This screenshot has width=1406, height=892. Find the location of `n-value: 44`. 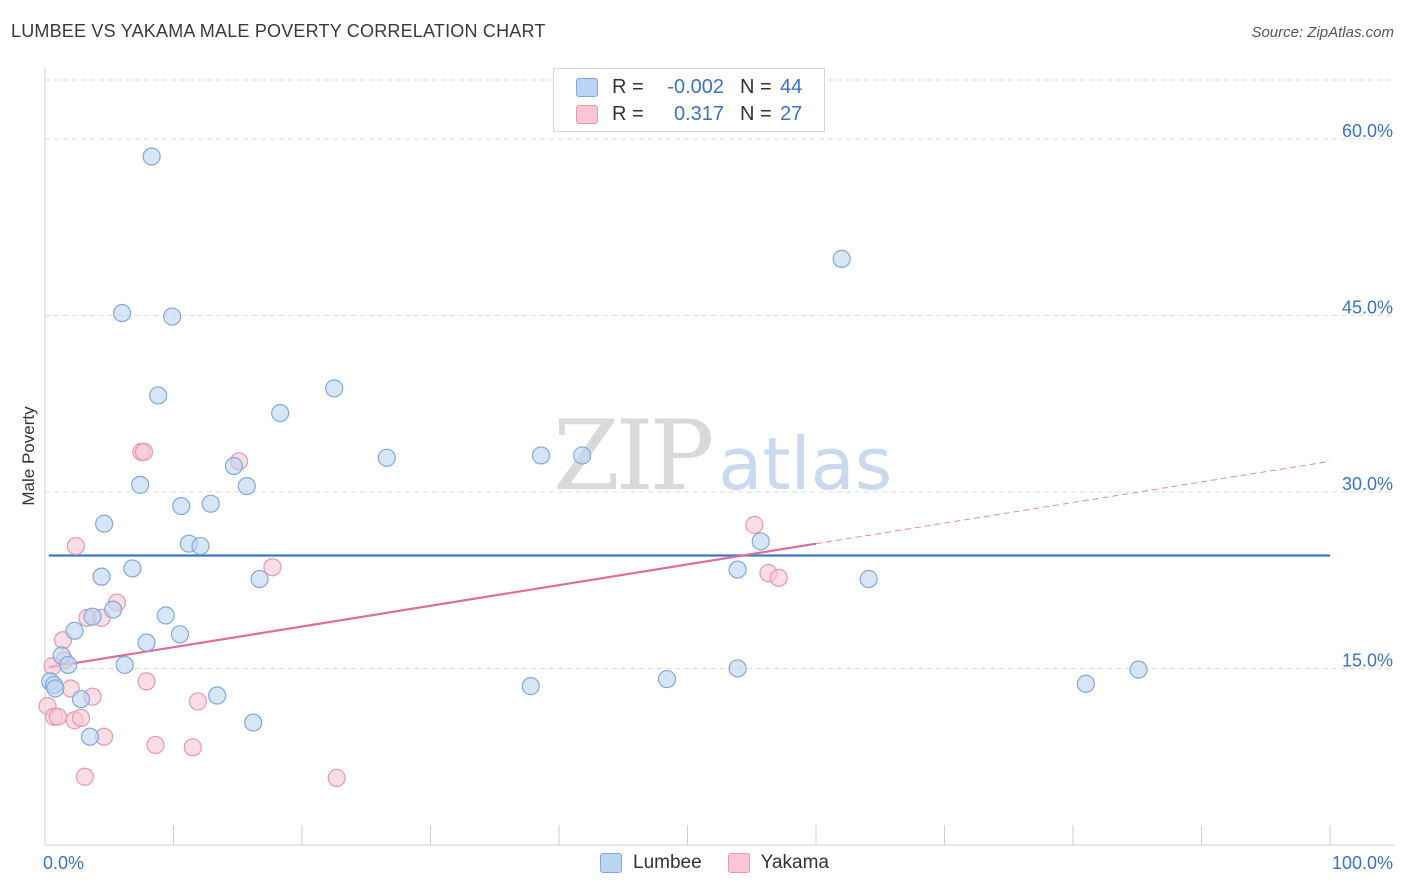

n-value: 44 is located at coordinates (791, 86).